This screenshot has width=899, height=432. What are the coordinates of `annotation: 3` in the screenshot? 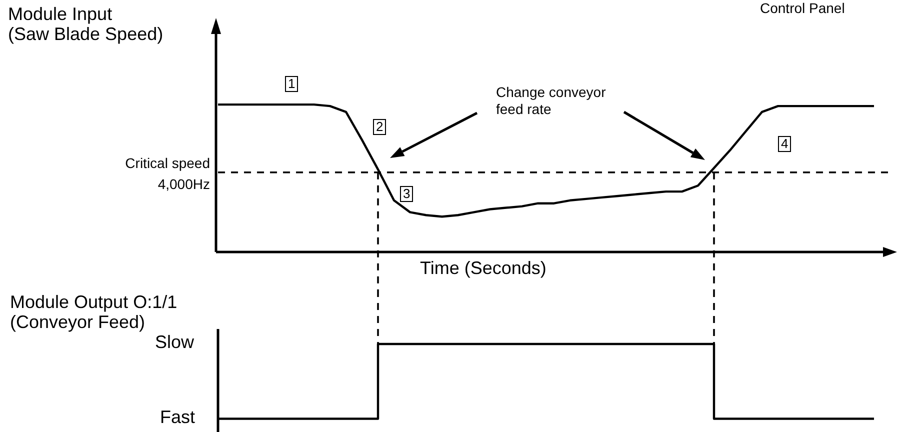 It's located at (407, 194).